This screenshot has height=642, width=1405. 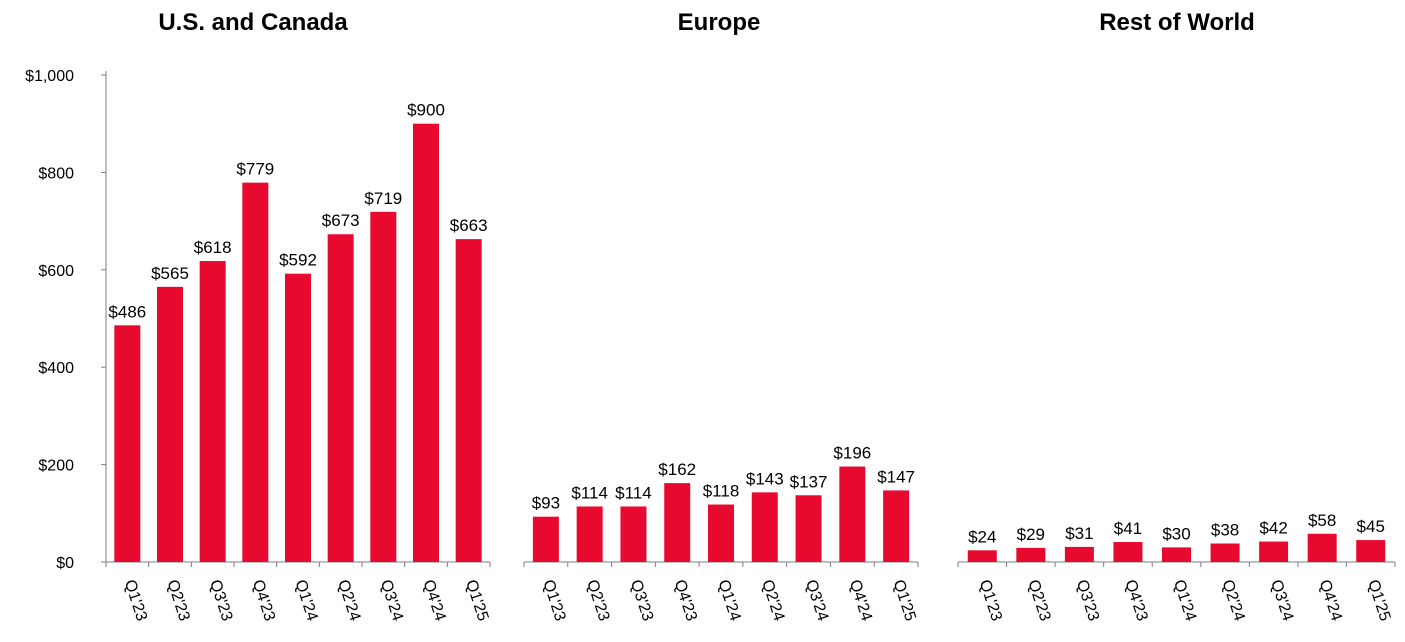 I want to click on bar-value-label: $196, so click(x=852, y=453).